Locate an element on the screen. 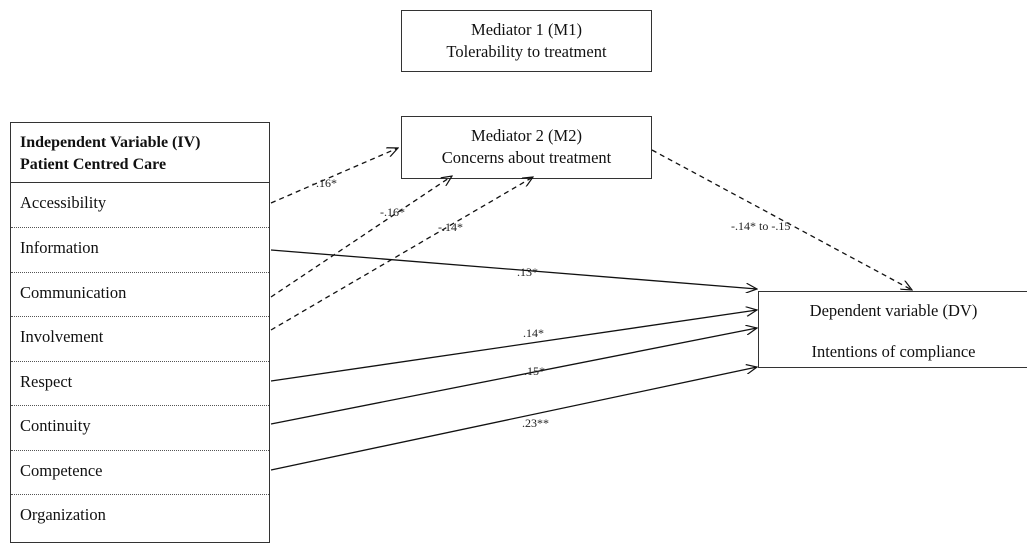  coef-communication-m2: -.16* is located at coordinates (392, 212).